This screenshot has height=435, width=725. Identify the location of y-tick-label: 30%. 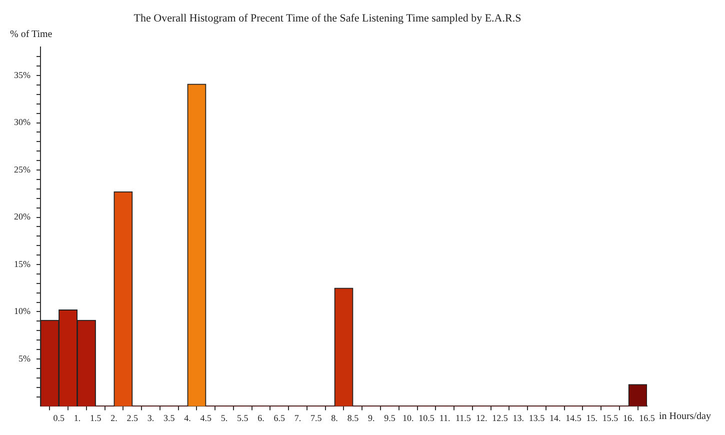
(22, 122).